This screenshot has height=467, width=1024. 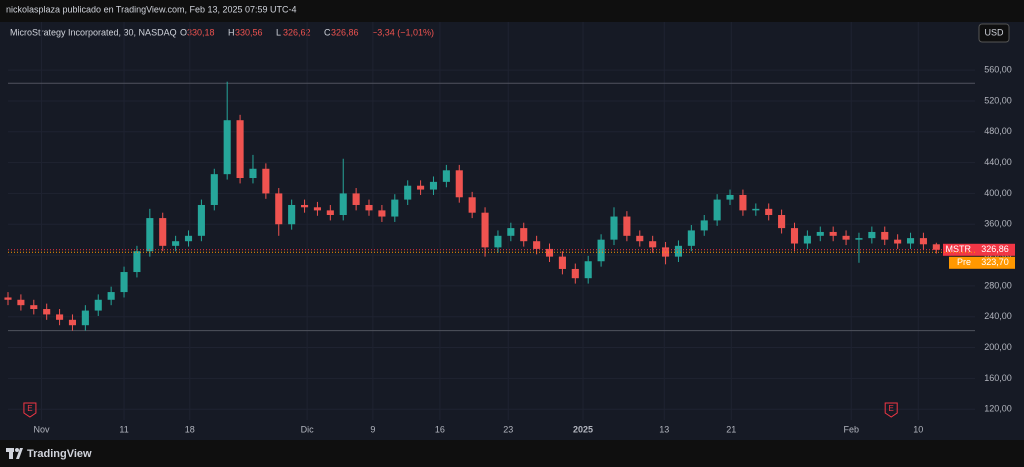 What do you see at coordinates (998, 162) in the screenshot?
I see `y-tick-label: 440,00` at bounding box center [998, 162].